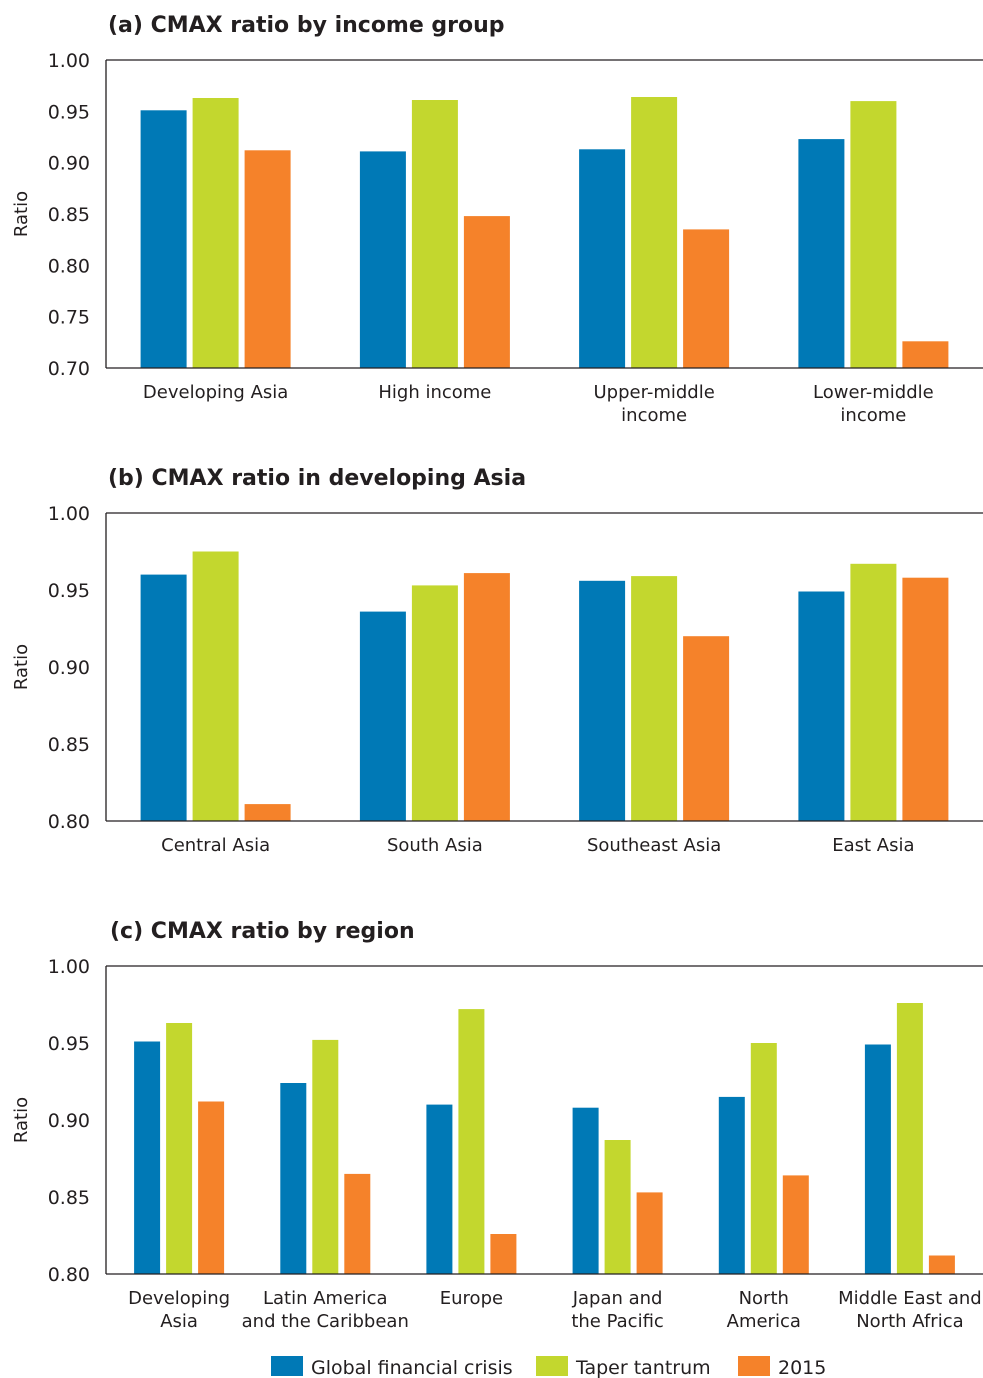 This screenshot has width=983, height=1378. I want to click on x-category-label: Developing, so click(179, 1298).